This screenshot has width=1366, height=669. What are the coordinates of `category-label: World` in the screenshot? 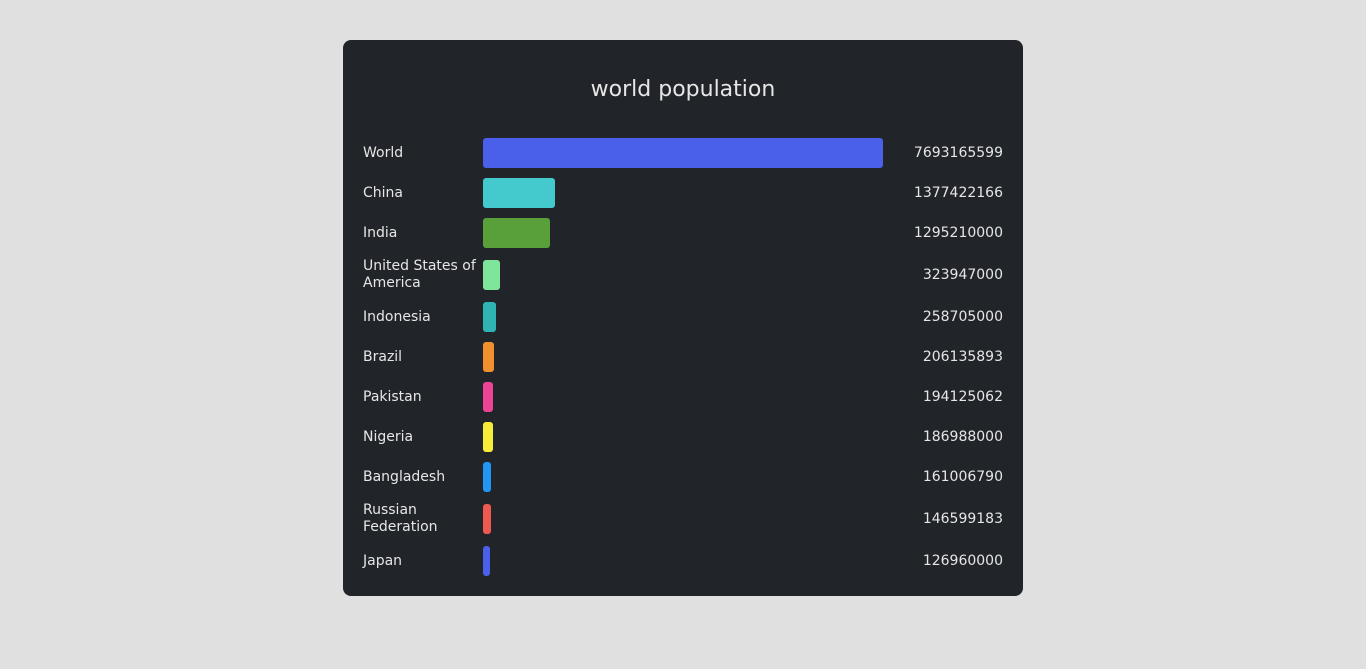 It's located at (383, 152).